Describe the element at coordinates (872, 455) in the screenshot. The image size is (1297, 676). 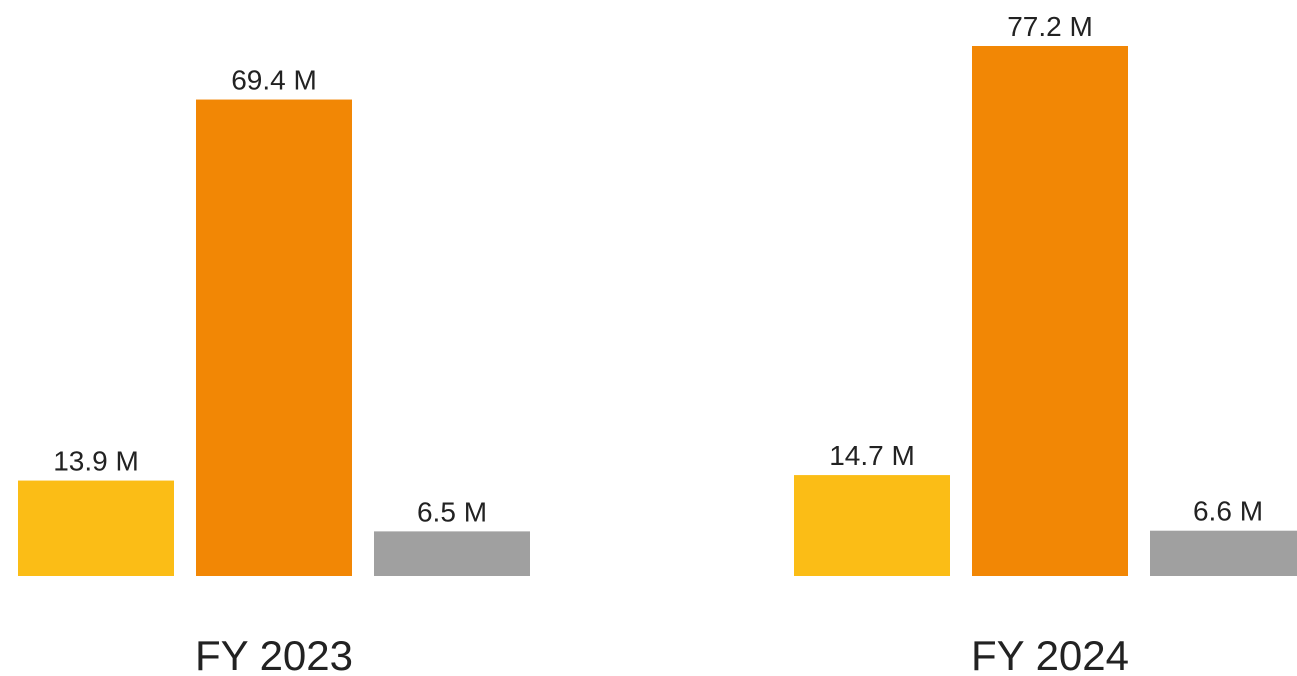
I see `value-label: 14.7 M` at that location.